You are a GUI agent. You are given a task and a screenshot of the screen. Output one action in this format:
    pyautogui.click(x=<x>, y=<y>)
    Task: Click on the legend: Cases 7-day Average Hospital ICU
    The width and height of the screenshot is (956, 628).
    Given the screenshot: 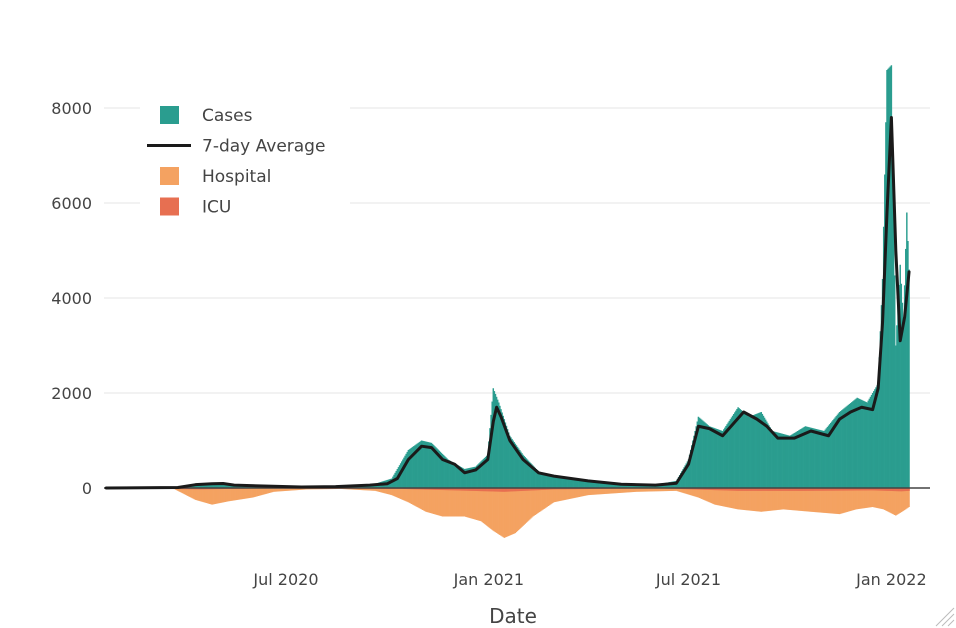 What is the action you would take?
    pyautogui.click(x=245, y=159)
    